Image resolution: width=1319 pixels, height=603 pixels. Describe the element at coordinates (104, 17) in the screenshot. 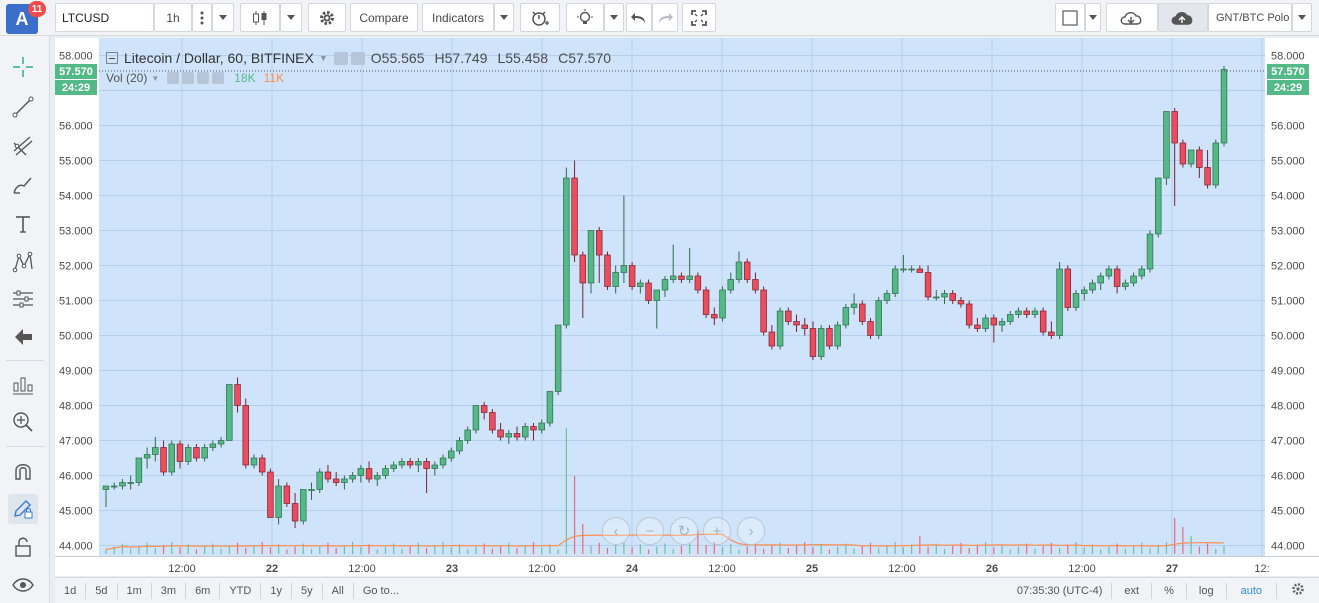

I see `symbol-search-input: LTCUSD` at that location.